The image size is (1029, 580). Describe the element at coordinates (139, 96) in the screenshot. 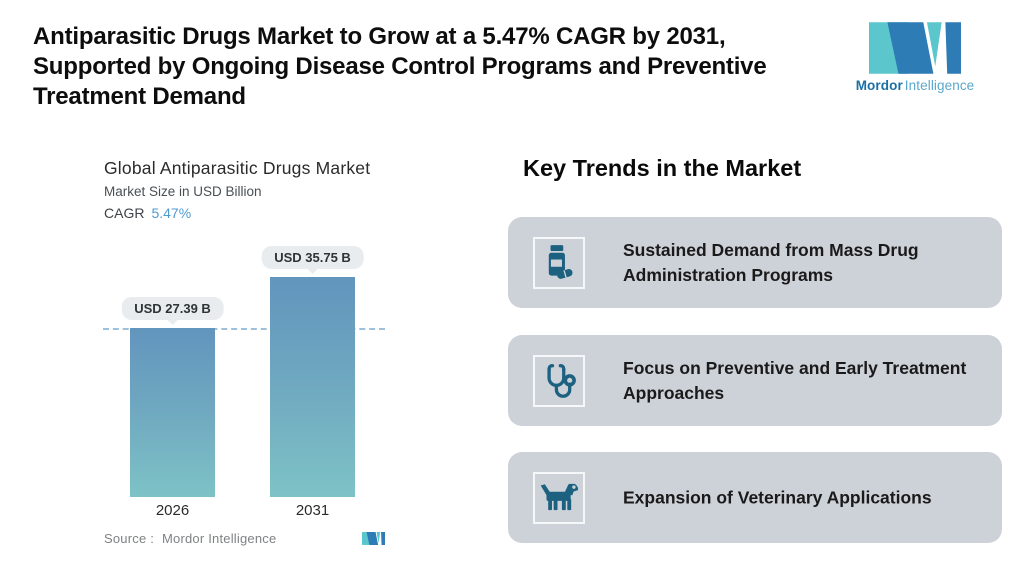

I see `page-title-line-3: Treatment Demand` at that location.